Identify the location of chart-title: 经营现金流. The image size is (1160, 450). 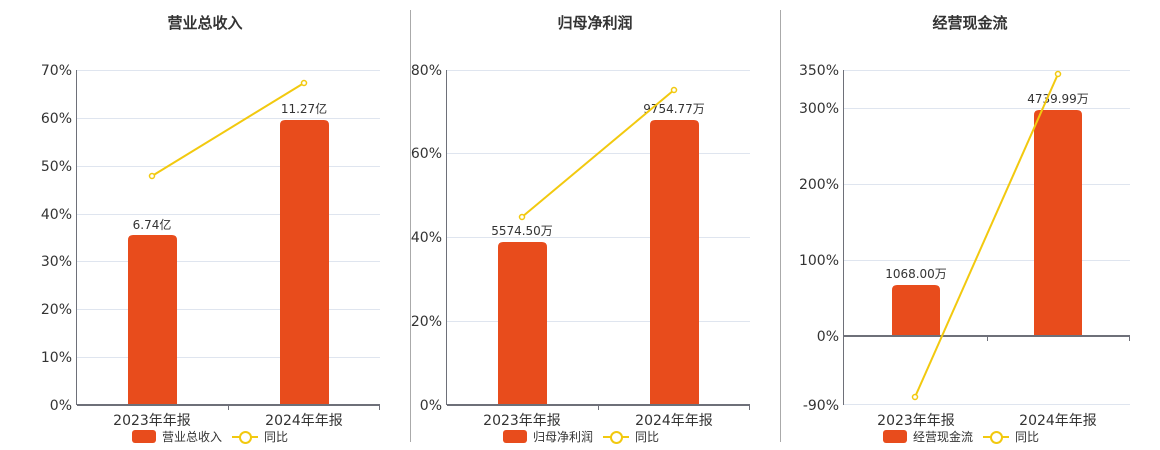
(970, 23).